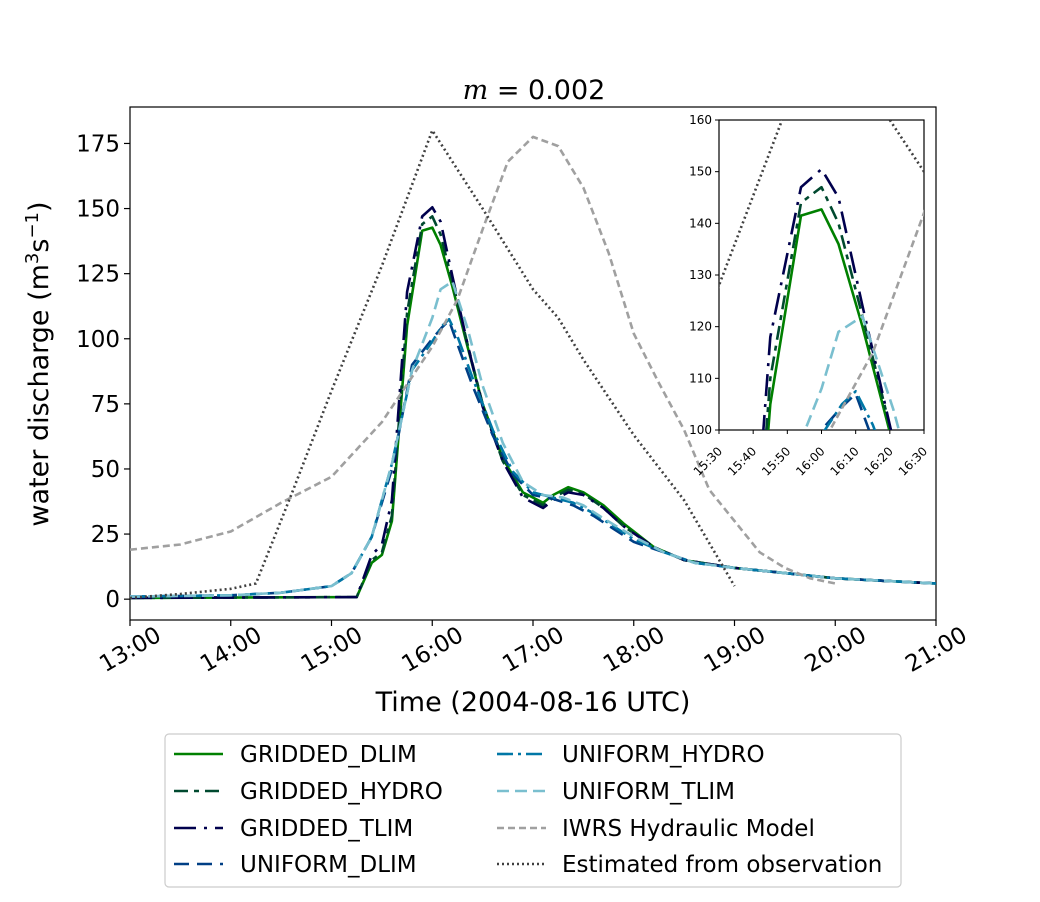  Describe the element at coordinates (735, 650) in the screenshot. I see `x-tick-label: 19:00` at that location.